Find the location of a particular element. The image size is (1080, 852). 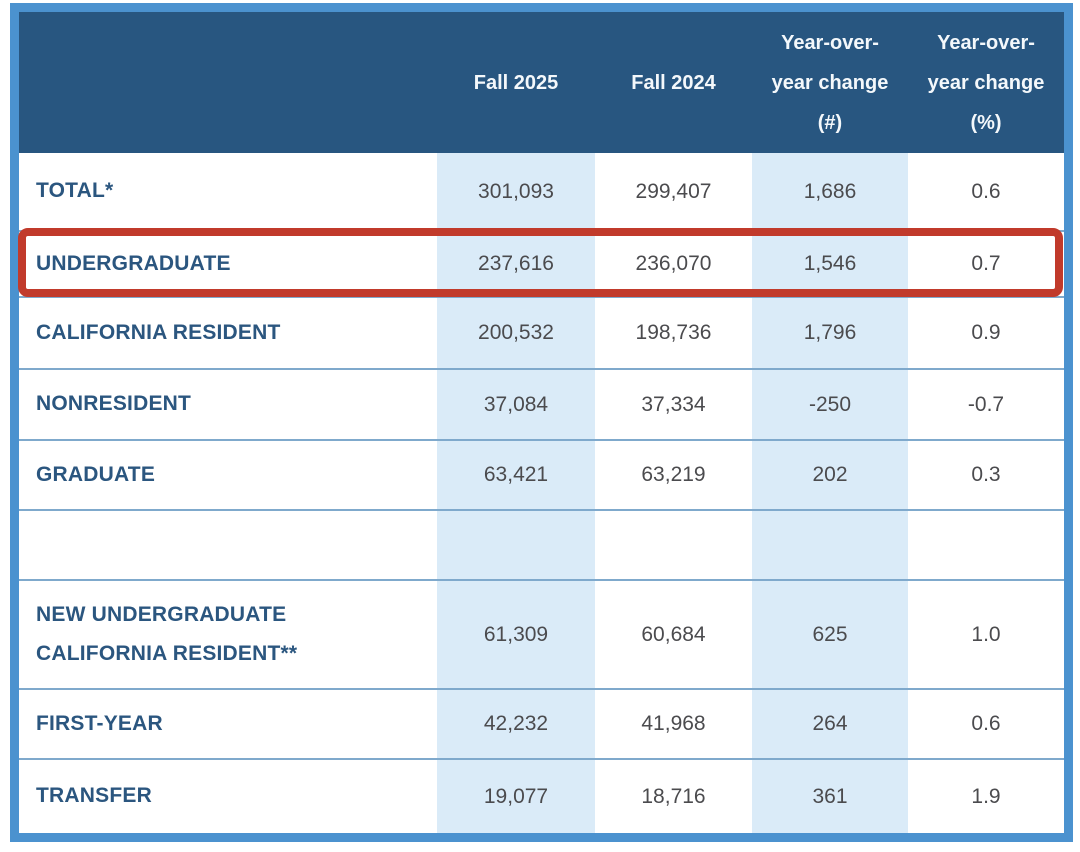

table-row-undergraduate: UNDERGRADUATE 237,616 236,070 1,546 0.7 is located at coordinates (541, 263).